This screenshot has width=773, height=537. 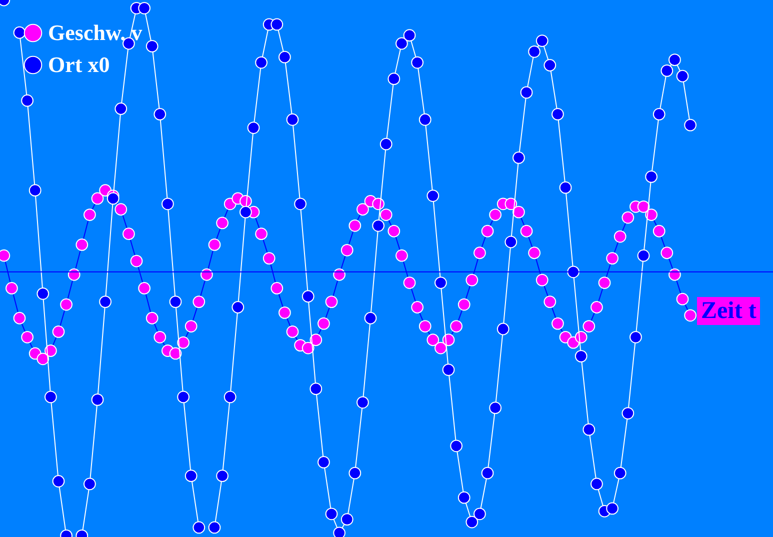 What do you see at coordinates (95, 32) in the screenshot?
I see `legend-label: Geschw. v` at bounding box center [95, 32].